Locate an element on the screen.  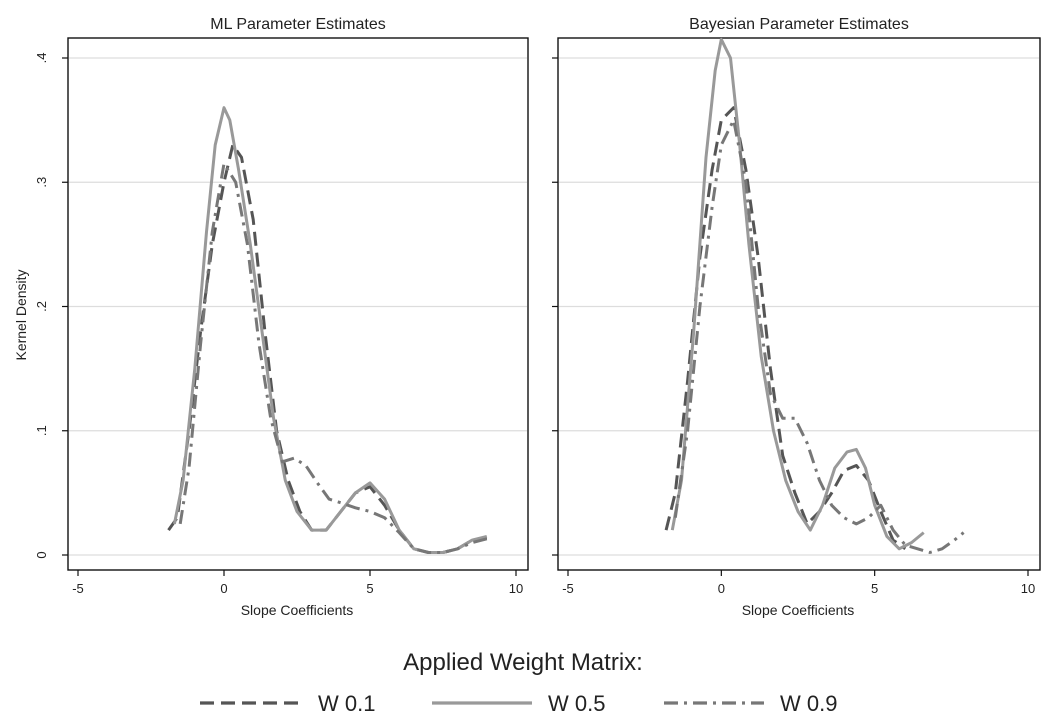
panel-1-title: ML Parameter Estimates is located at coordinates (297, 24).